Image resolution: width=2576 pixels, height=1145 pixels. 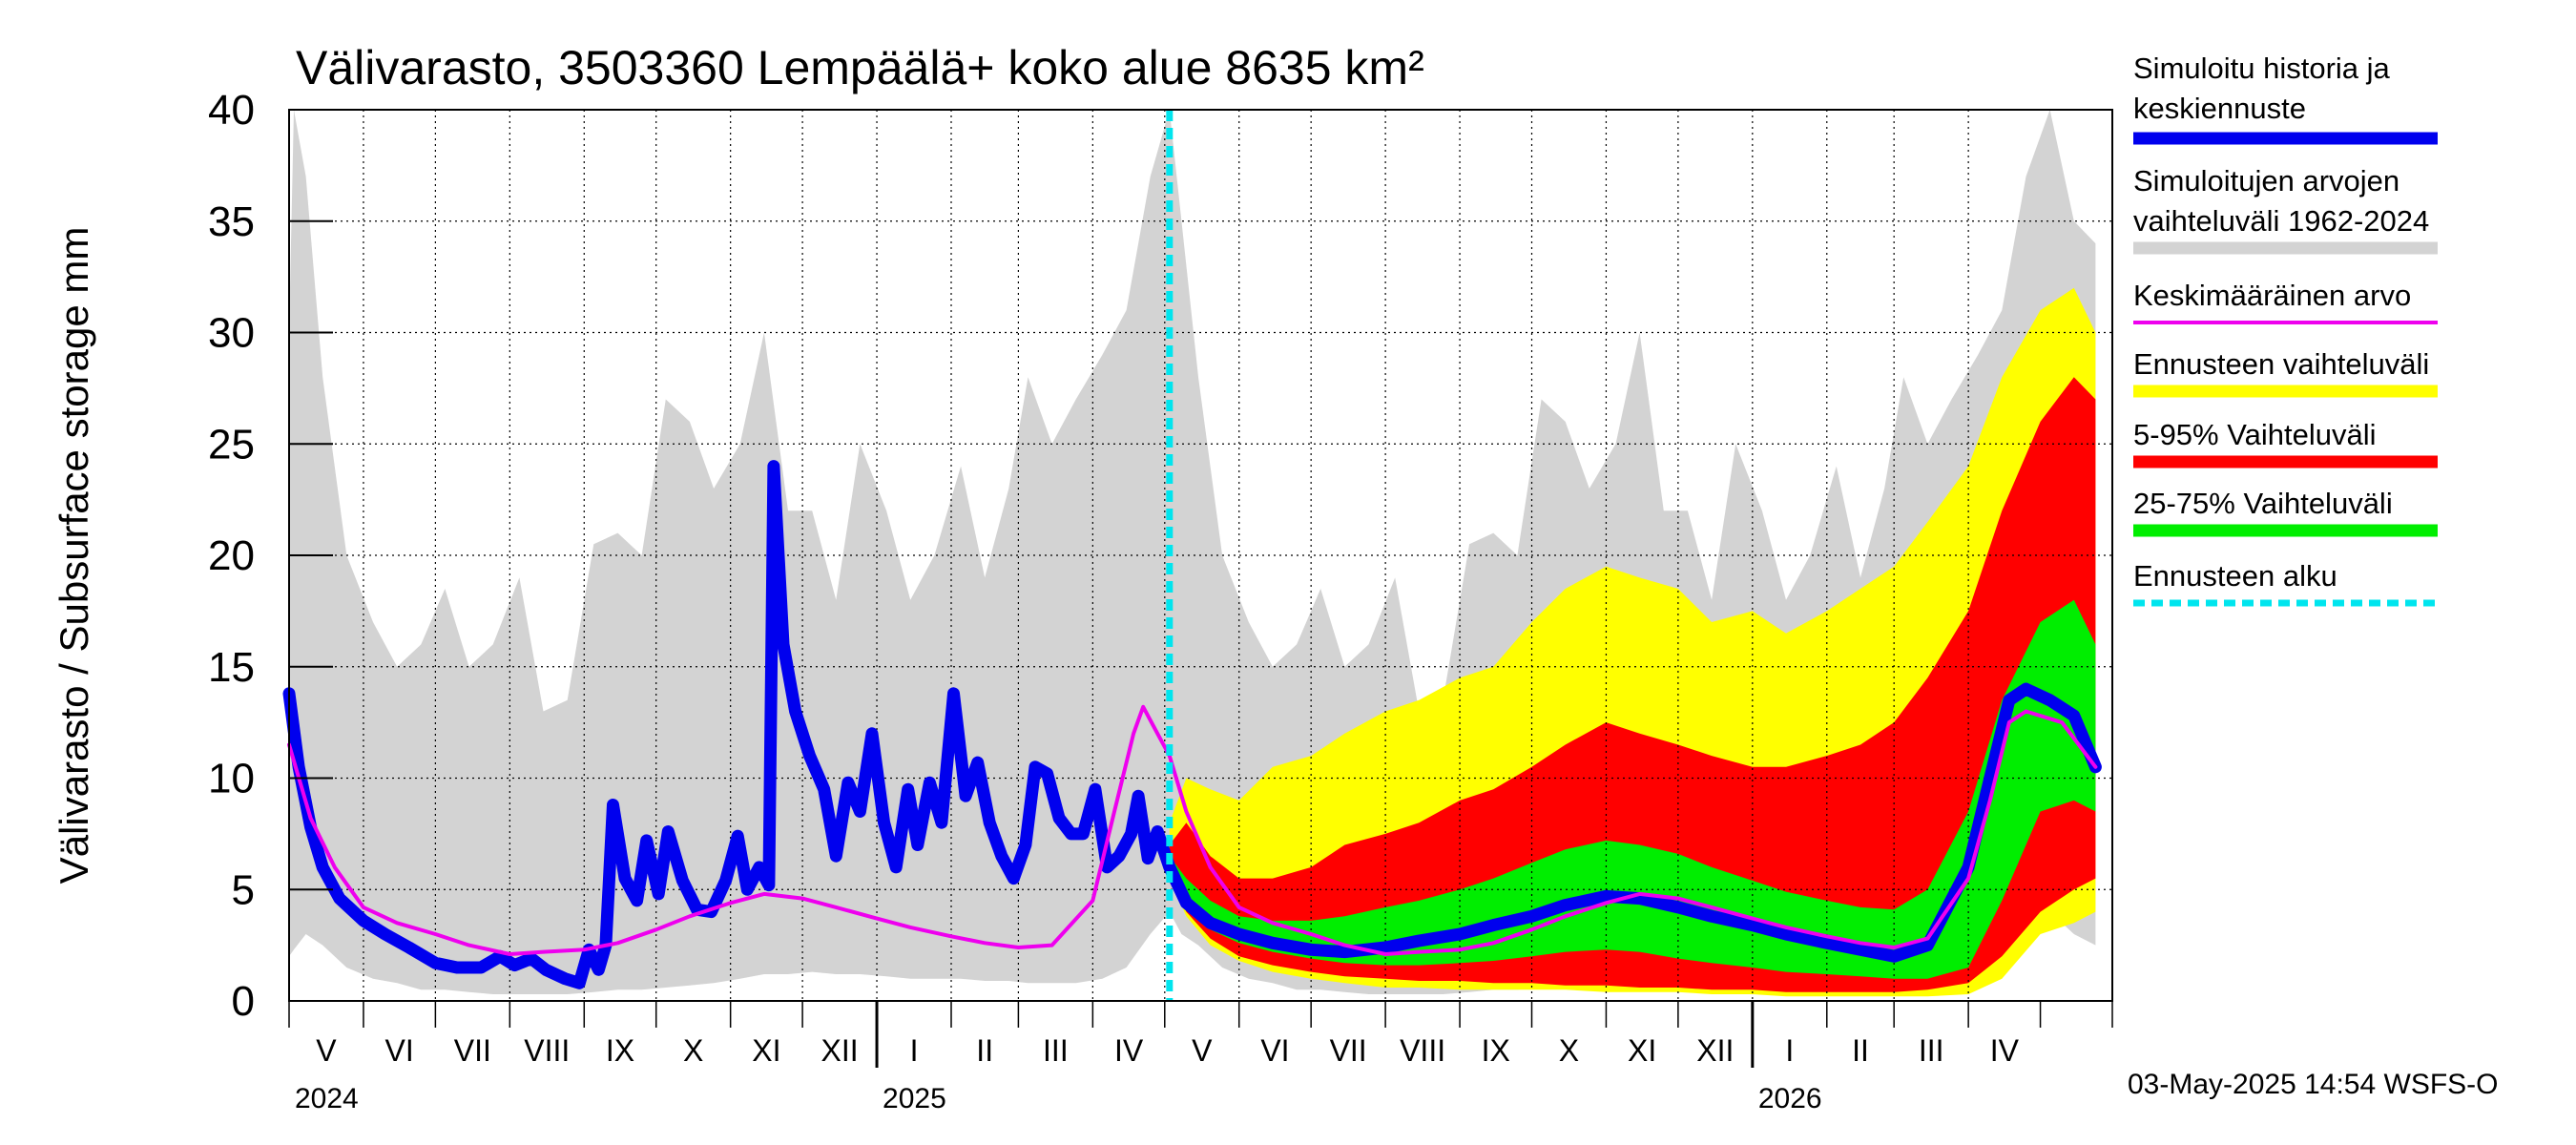 What do you see at coordinates (2281, 221) in the screenshot?
I see `legend-label: vaihteluväli 1962-2024` at bounding box center [2281, 221].